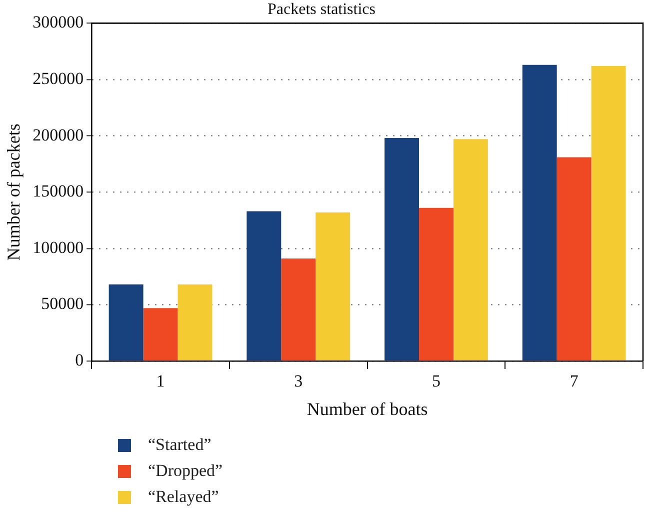 Image resolution: width=647 pixels, height=512 pixels. I want to click on x-tick-label: 1, so click(160, 381).